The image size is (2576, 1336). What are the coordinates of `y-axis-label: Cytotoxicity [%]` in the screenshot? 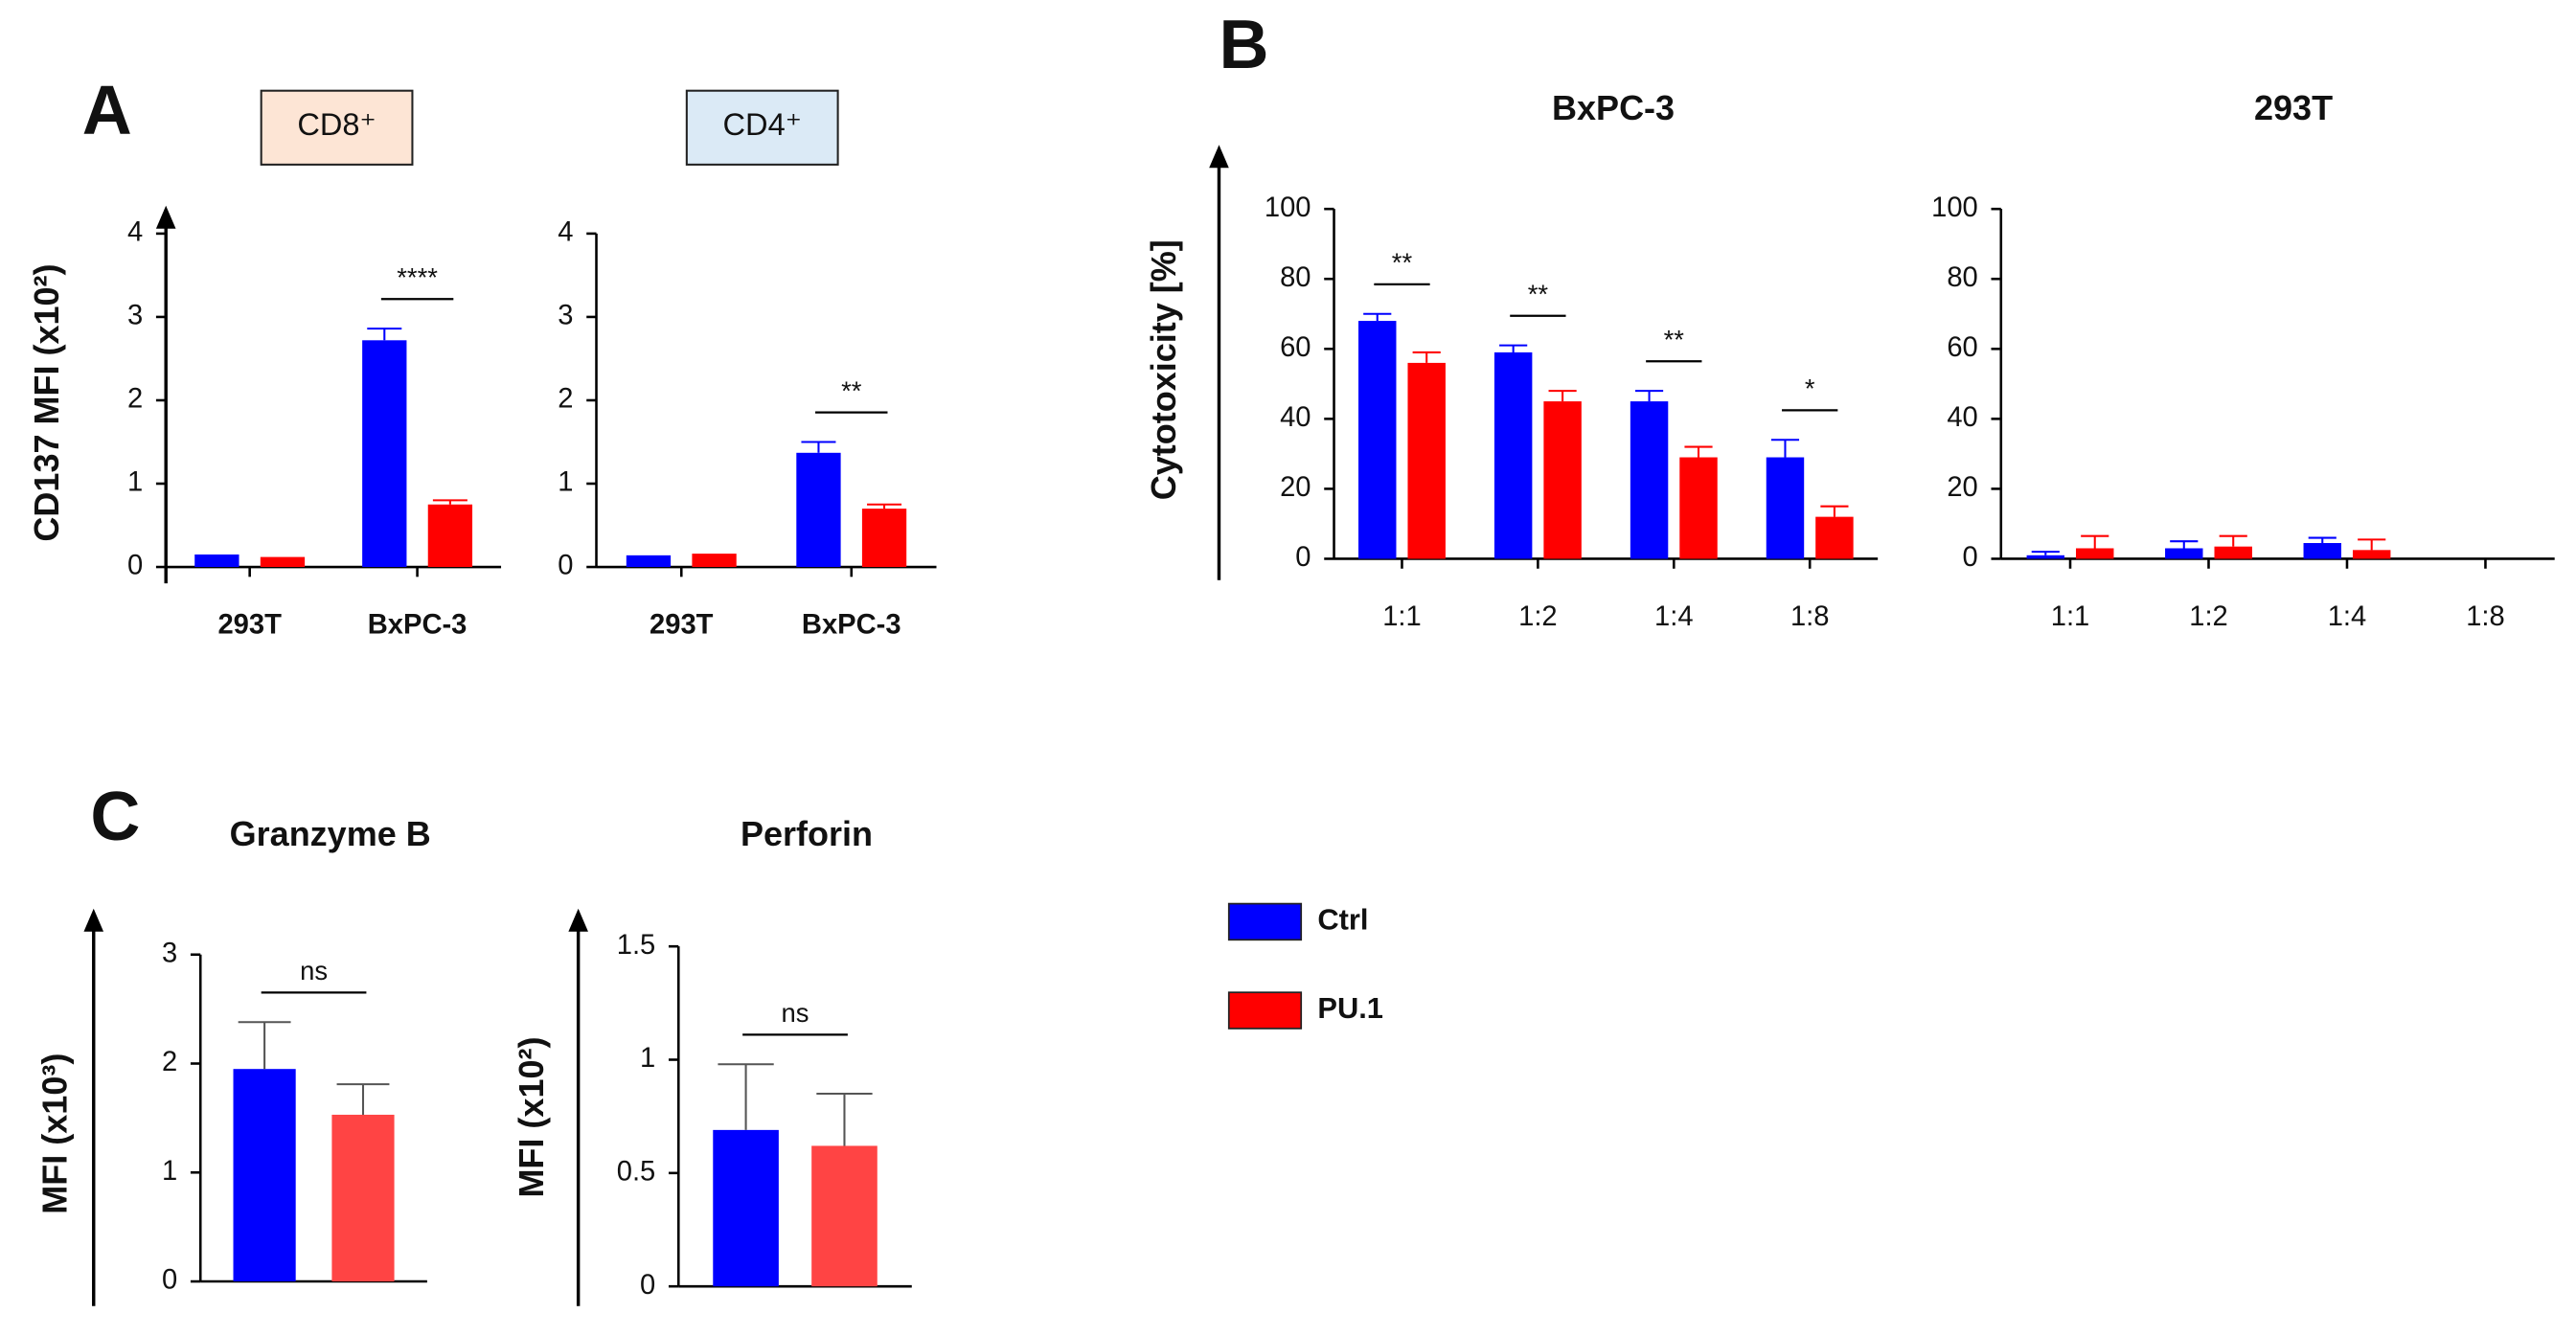 It's located at (1163, 369).